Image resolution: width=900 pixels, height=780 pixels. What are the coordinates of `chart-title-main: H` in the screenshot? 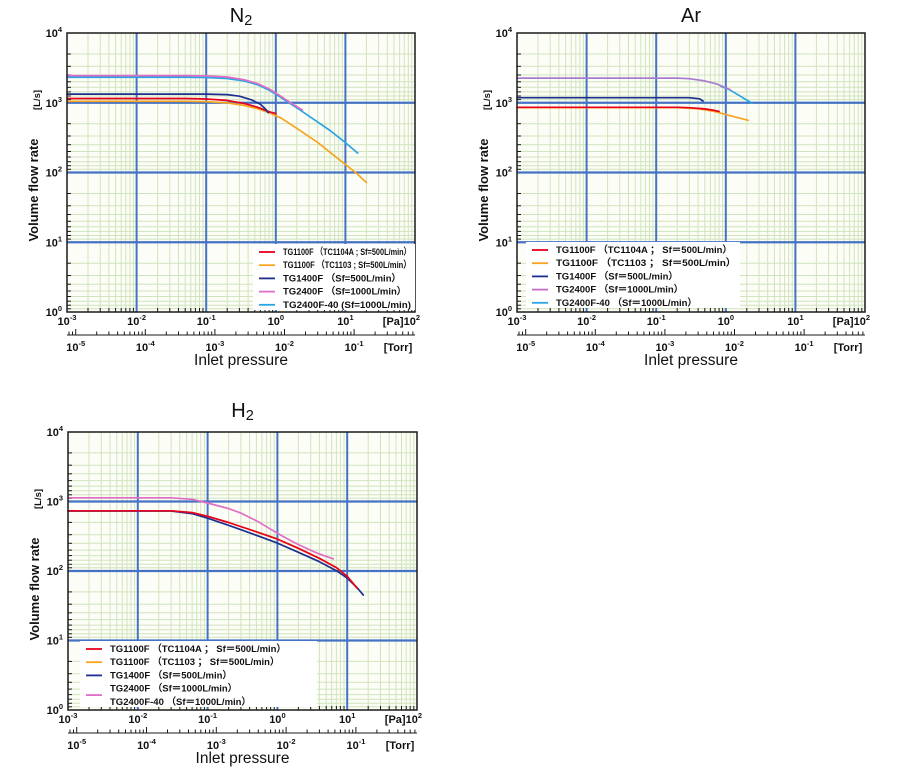 It's located at (238, 411).